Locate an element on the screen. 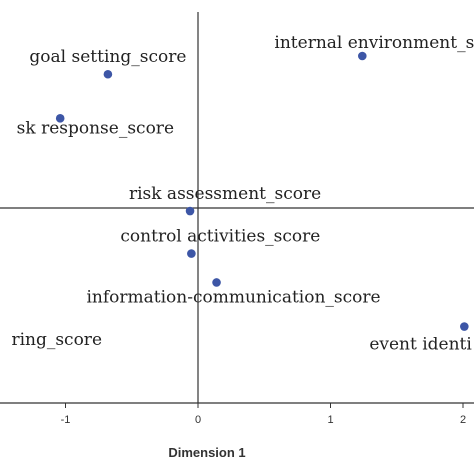 This screenshot has width=474, height=474. data-point-label: event identi is located at coordinates (420, 345).